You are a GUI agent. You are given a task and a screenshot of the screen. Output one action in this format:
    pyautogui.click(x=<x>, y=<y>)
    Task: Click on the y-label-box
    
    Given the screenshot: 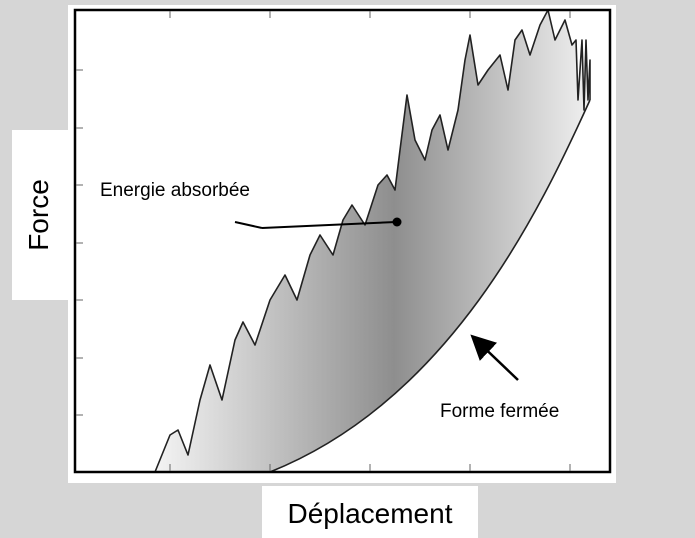 What is the action you would take?
    pyautogui.click(x=40, y=215)
    